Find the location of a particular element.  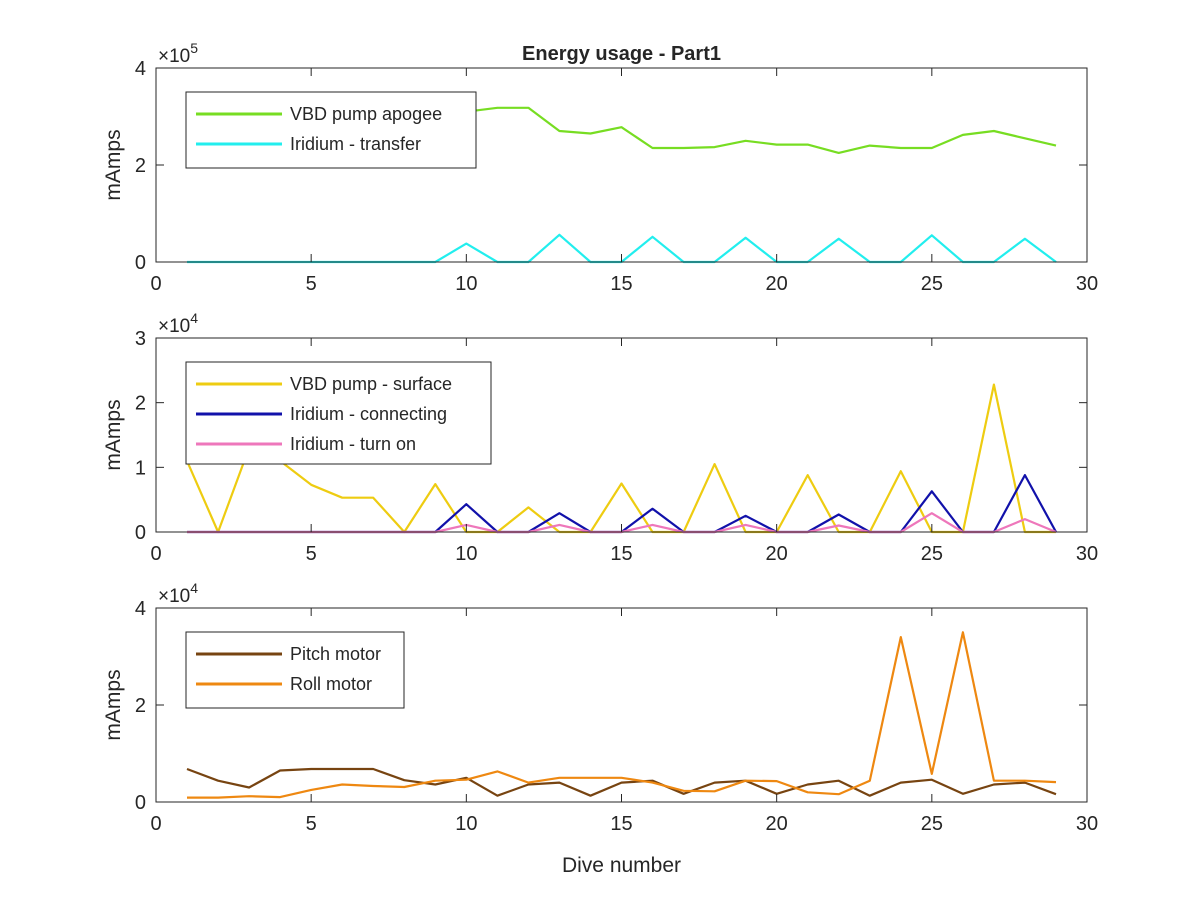

series-line-vbd-pump-surface is located at coordinates (620, 458).